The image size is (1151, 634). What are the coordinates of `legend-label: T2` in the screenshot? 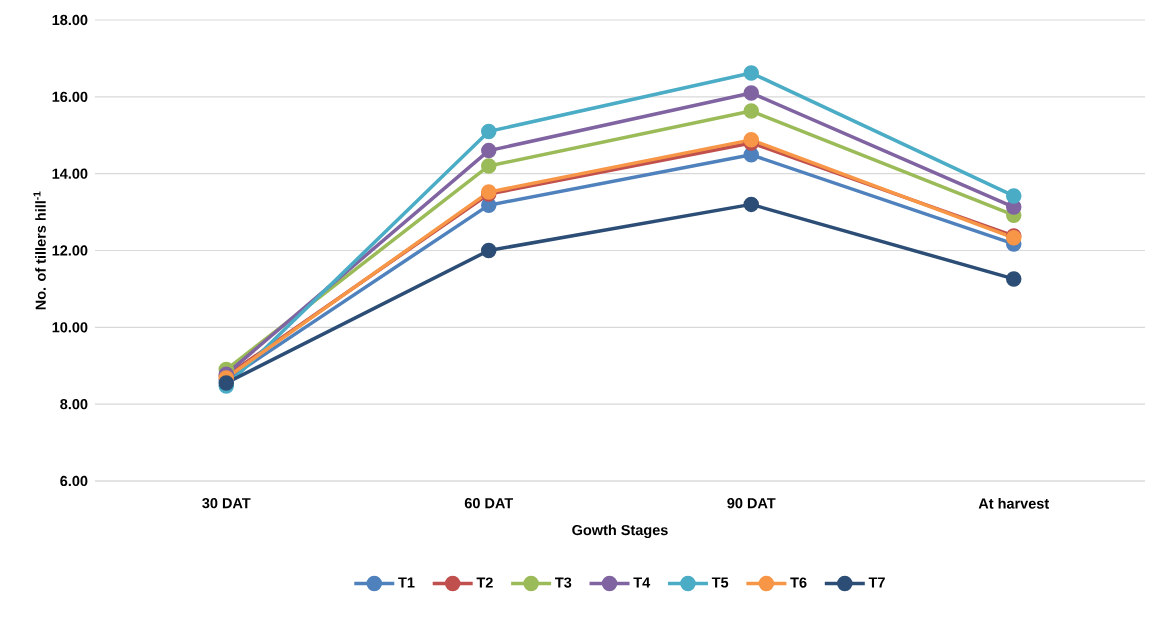 It's located at (484, 582).